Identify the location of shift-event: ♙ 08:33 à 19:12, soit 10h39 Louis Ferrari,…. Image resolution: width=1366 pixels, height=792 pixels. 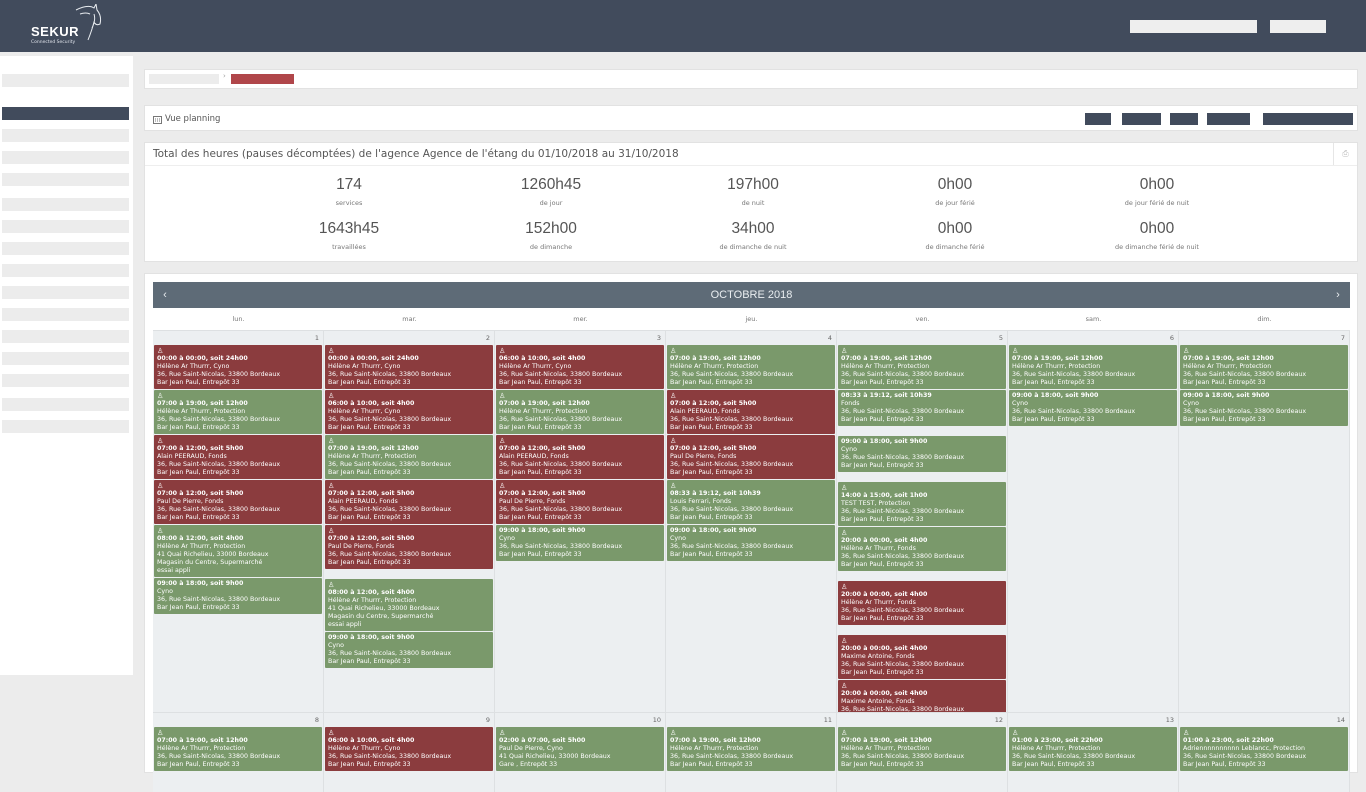
(751, 502).